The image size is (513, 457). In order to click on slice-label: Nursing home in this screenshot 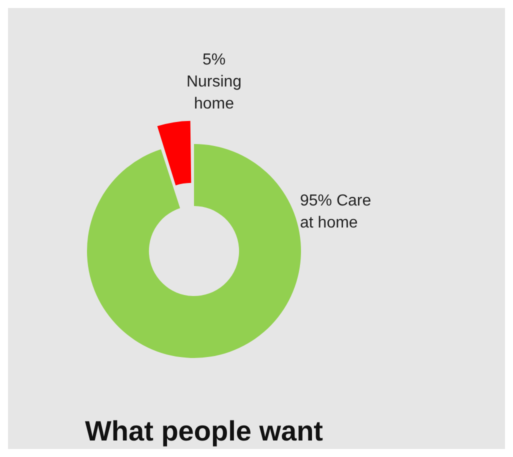, I will do `click(214, 92)`.